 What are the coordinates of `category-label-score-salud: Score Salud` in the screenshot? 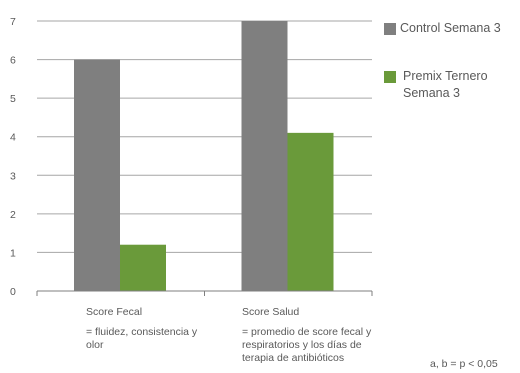 It's located at (271, 312).